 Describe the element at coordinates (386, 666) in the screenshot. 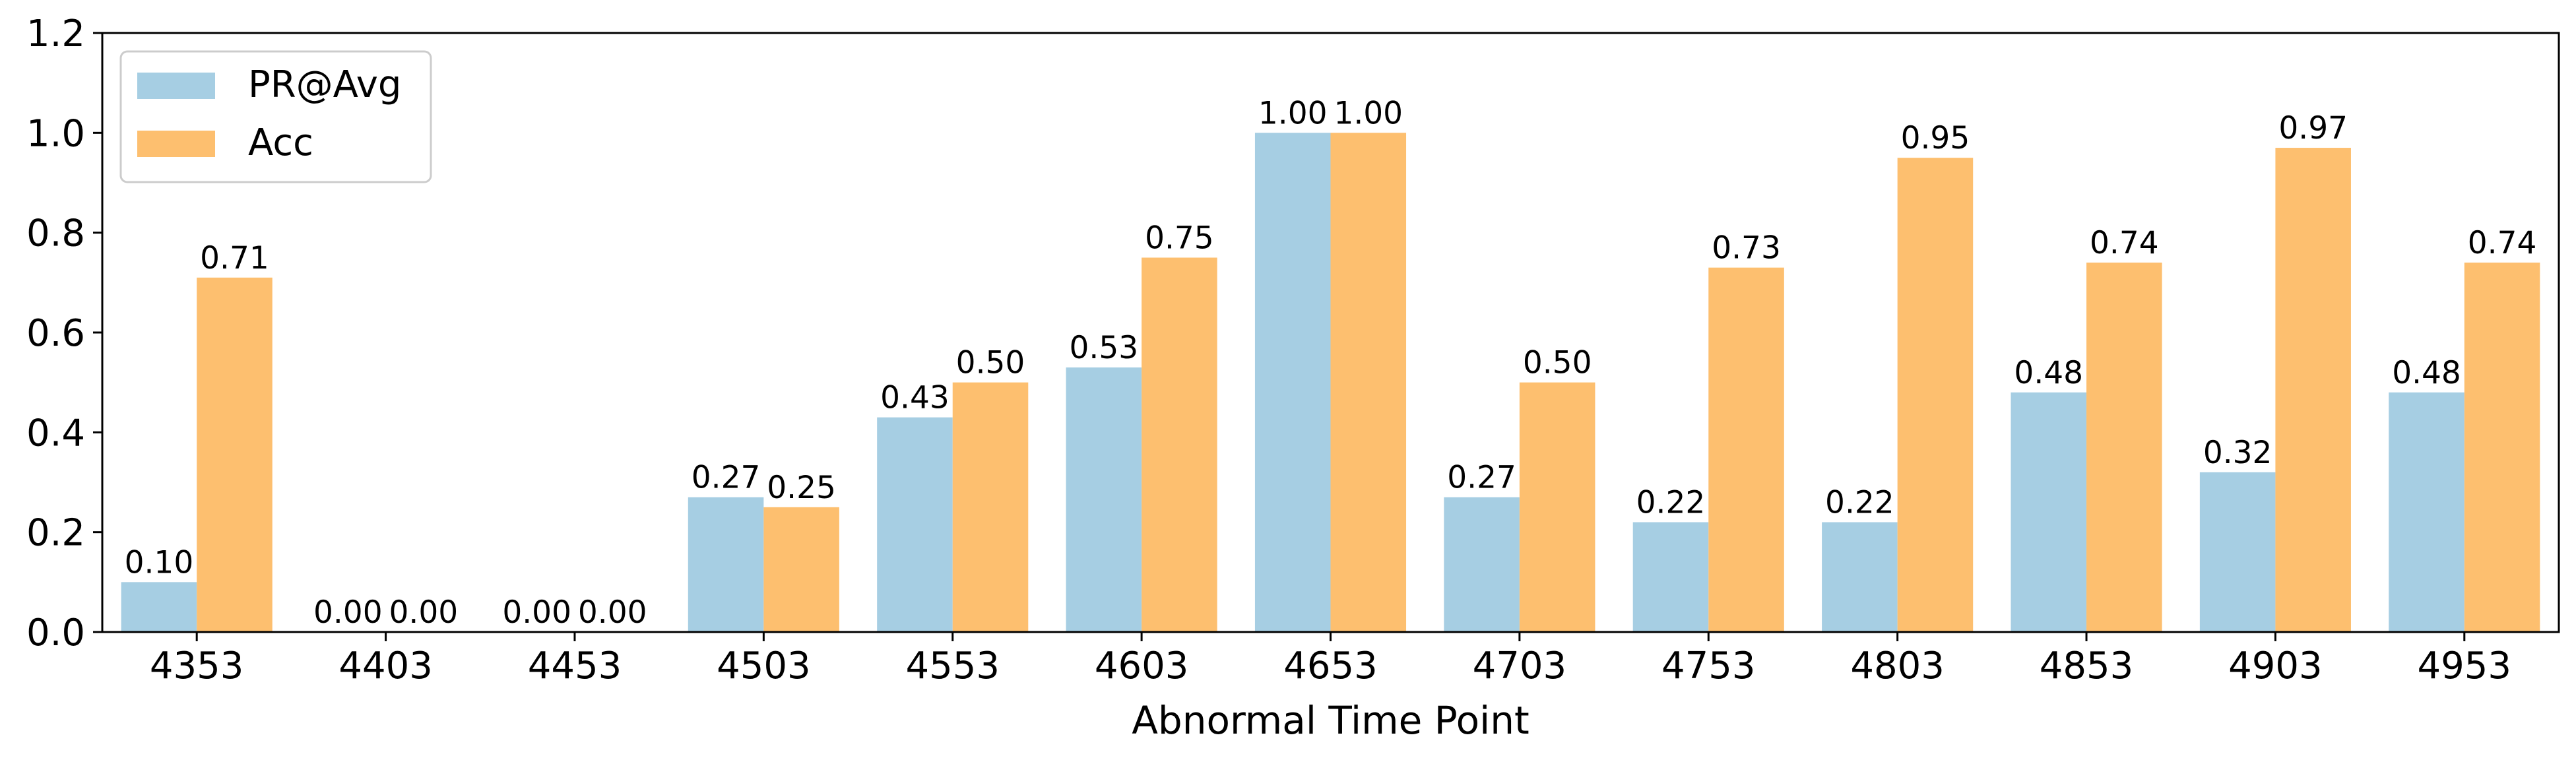

I see `x-tick-label: 4403` at that location.